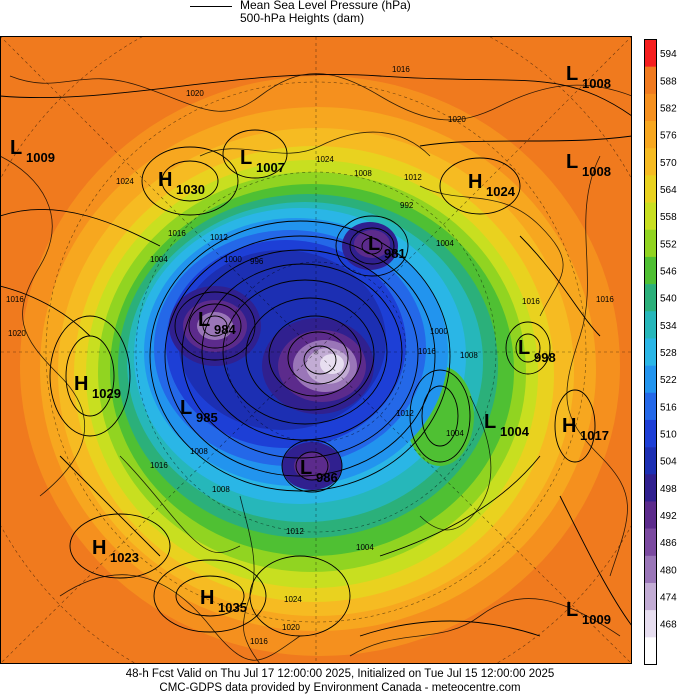 Image resolution: width=680 pixels, height=700 pixels. I want to click on pressure-system: L 985, so click(199, 411).